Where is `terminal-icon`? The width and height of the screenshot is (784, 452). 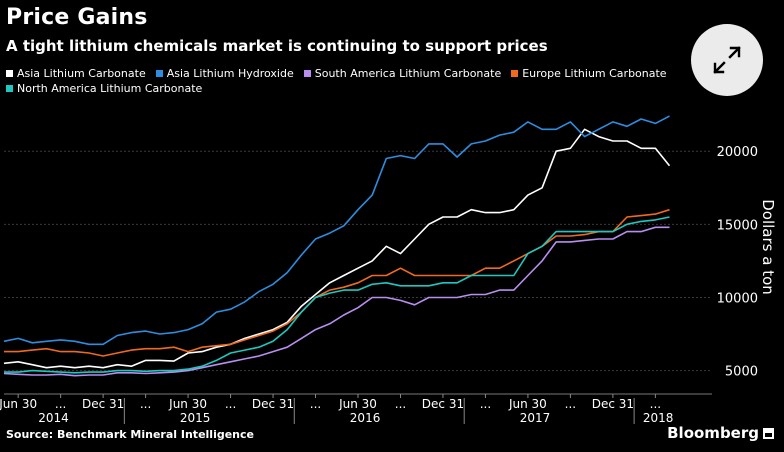
terminal-icon is located at coordinates (768, 433).